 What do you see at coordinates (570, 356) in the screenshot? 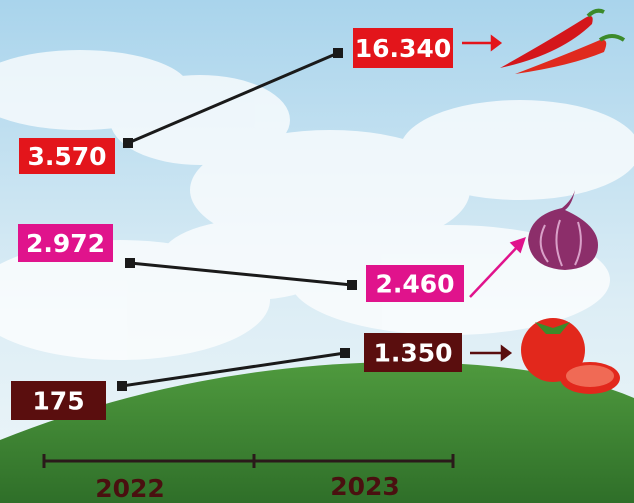
I see `tomato-icon` at bounding box center [570, 356].